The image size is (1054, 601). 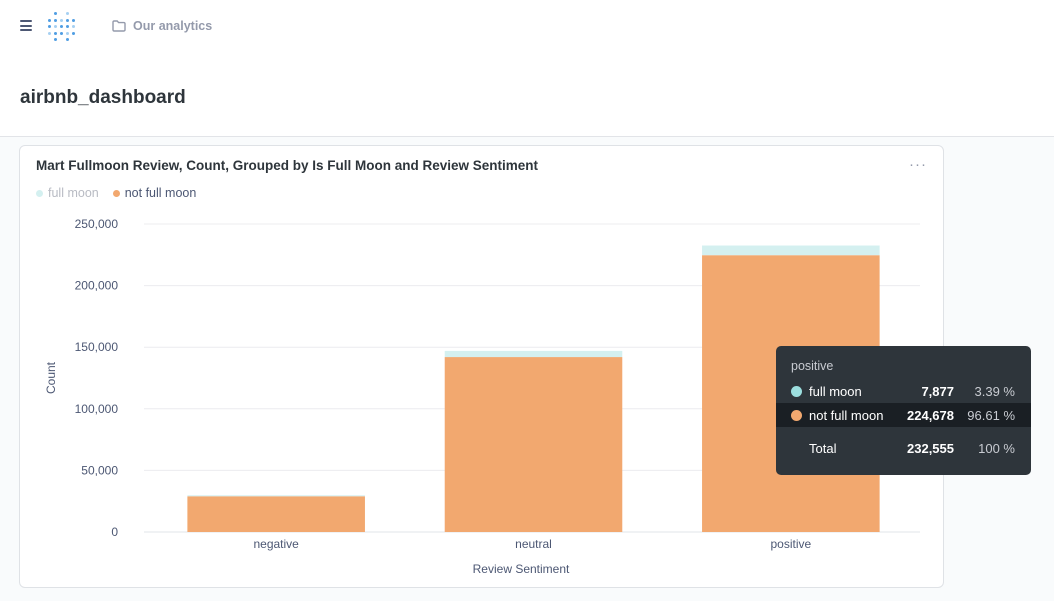 I want to click on breadcrumb: Our analytics, so click(x=162, y=26).